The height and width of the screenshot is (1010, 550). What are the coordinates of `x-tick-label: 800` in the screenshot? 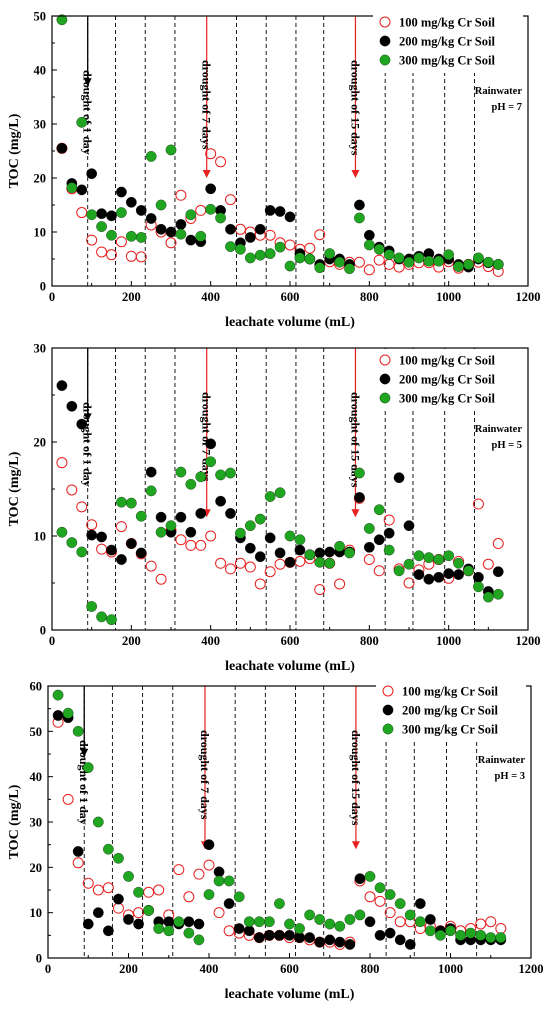 It's located at (369, 297).